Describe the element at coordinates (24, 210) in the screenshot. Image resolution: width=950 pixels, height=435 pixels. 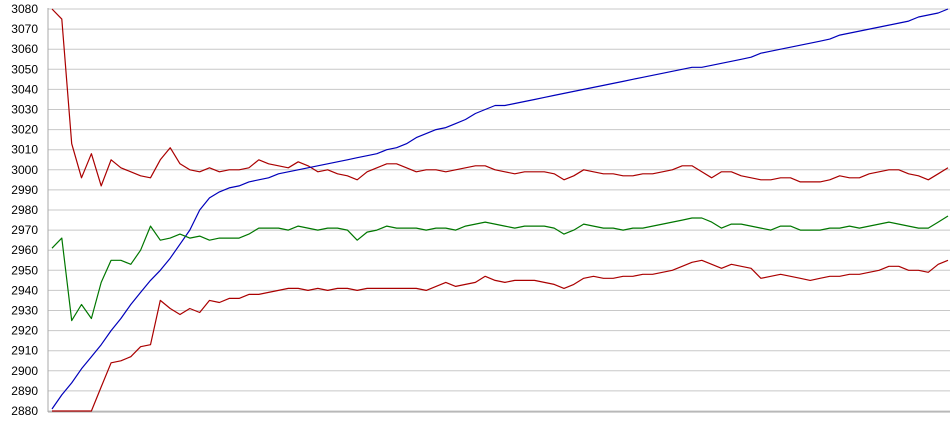
I see `y-axis-label: 2980` at that location.